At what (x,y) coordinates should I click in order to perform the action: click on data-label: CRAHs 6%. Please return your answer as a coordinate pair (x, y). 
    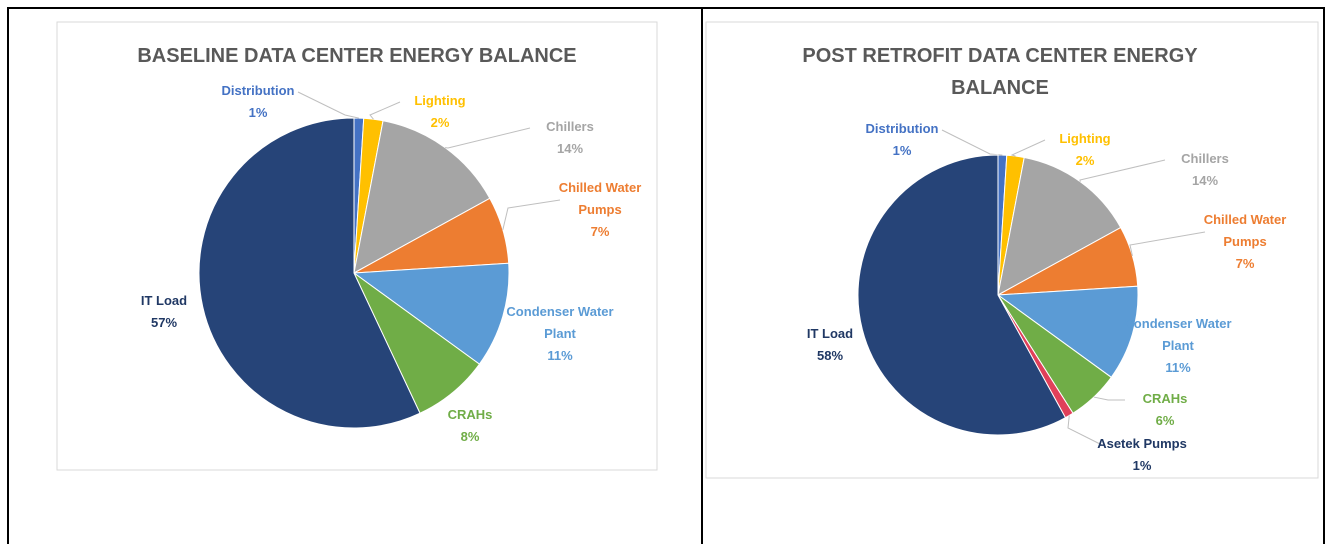
    Looking at the image, I should click on (1165, 410).